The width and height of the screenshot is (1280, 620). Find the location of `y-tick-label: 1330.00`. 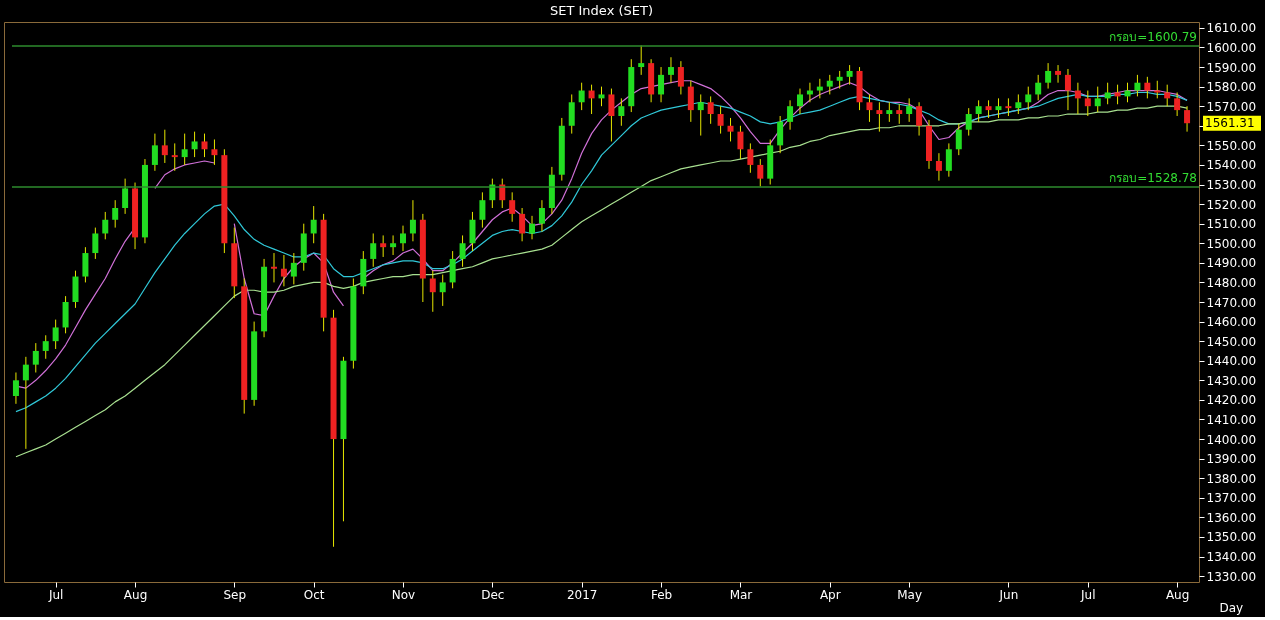

y-tick-label: 1330.00 is located at coordinates (1231, 576).